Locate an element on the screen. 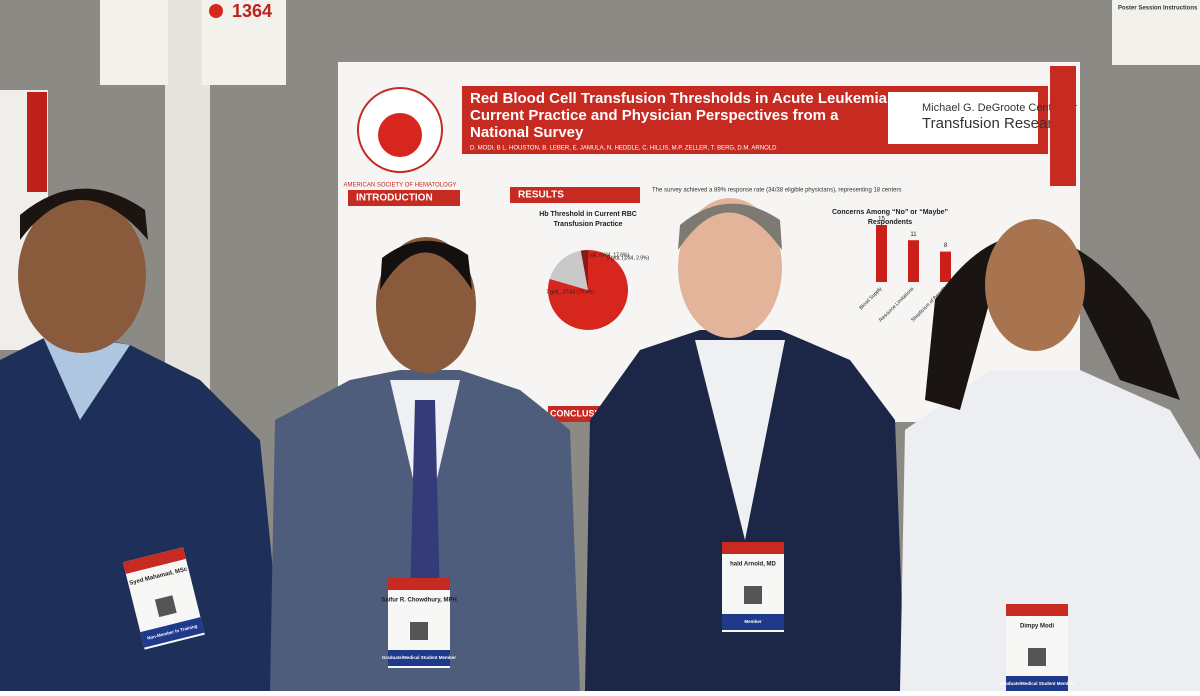  bar-title: Concerns Among “No” or “Maybe” is located at coordinates (890, 212).